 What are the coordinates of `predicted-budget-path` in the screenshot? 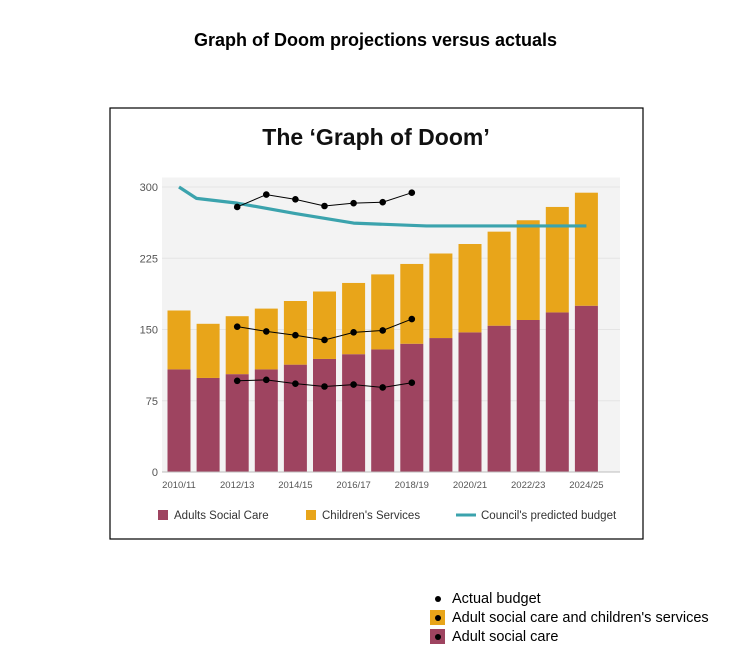 It's located at (382, 206).